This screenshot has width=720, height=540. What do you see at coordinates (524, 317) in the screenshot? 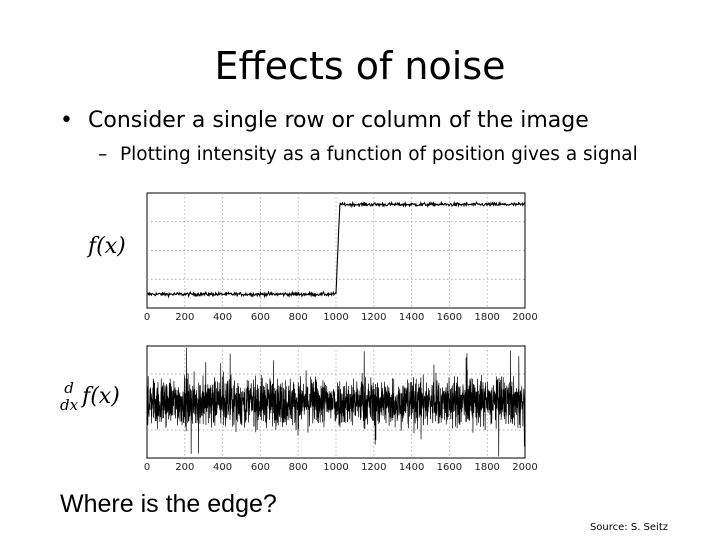
I see `signal-tick-label: 2000` at bounding box center [524, 317].